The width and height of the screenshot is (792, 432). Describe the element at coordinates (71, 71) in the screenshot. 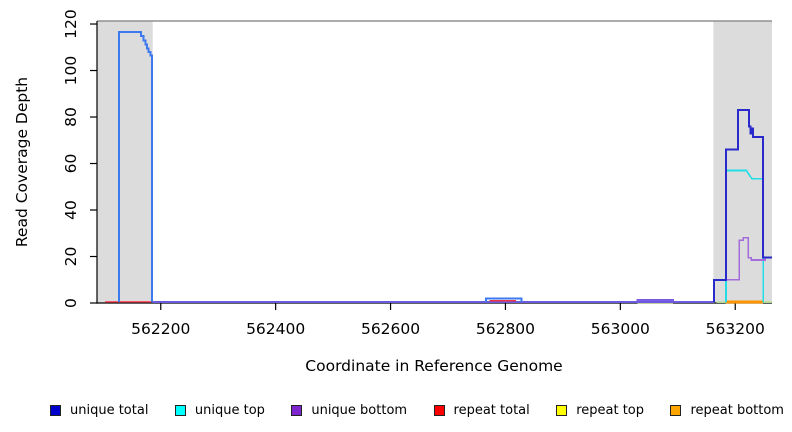

I see `y-tick-label: 100` at that location.